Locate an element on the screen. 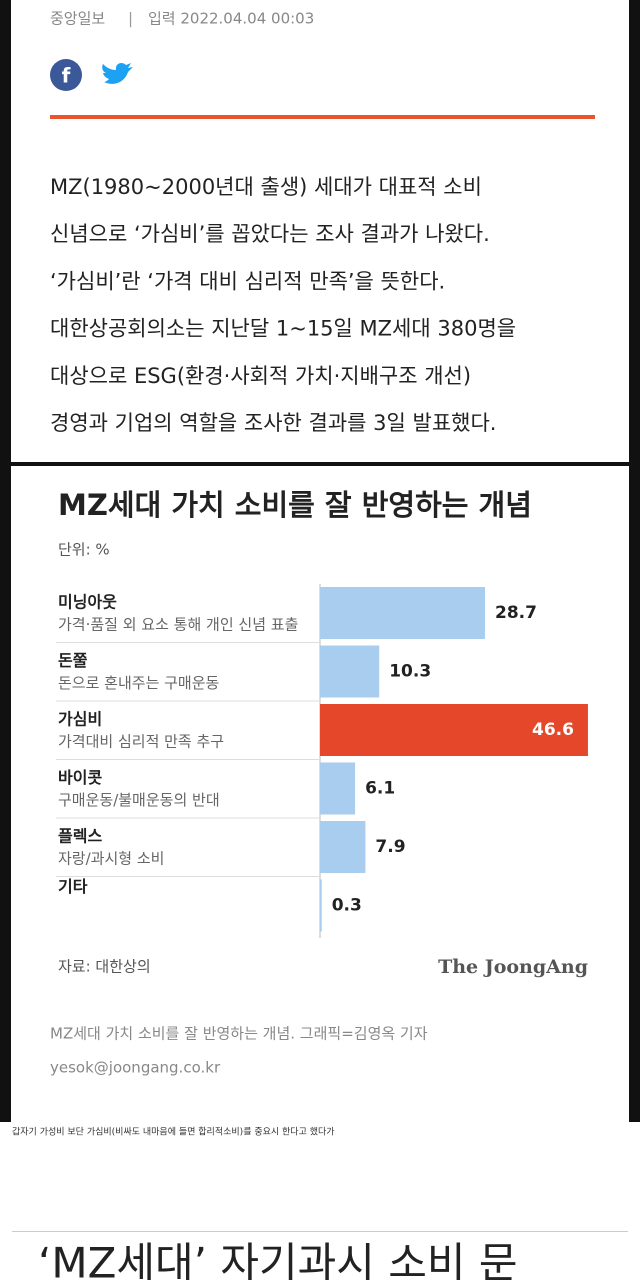 This screenshot has height=1280, width=640. section-line is located at coordinates (320, 1231).